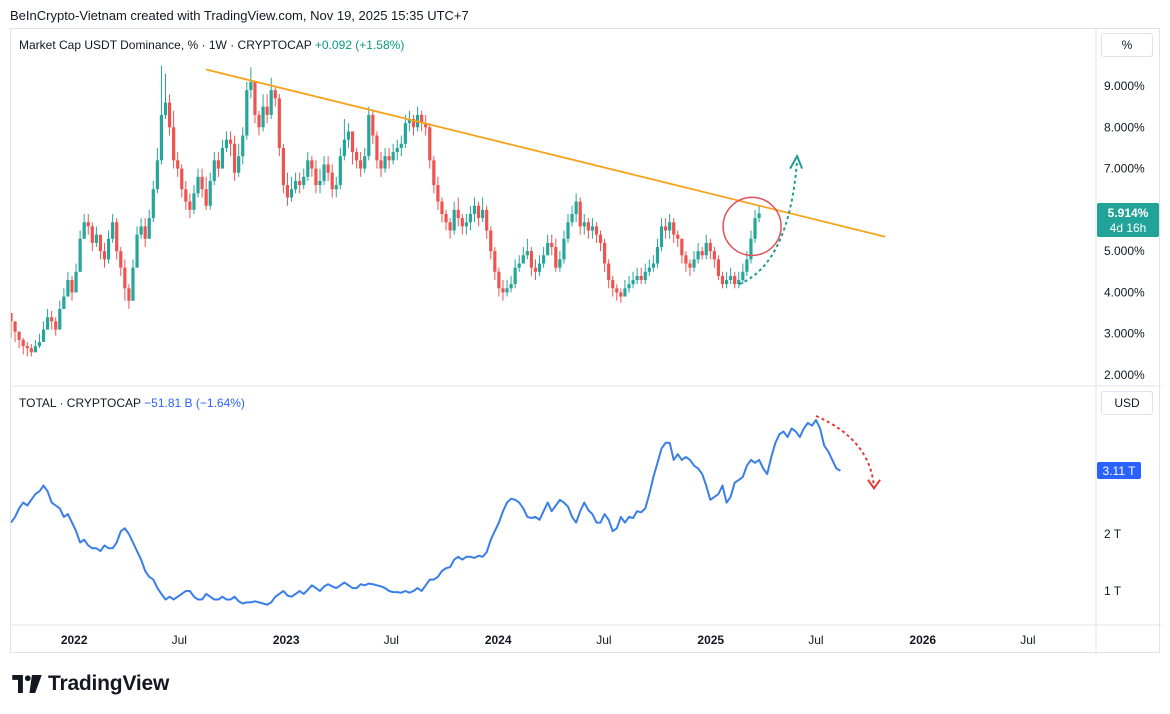 The image size is (1170, 714). Describe the element at coordinates (845, 452) in the screenshot. I see `projection-down-arrow` at that location.